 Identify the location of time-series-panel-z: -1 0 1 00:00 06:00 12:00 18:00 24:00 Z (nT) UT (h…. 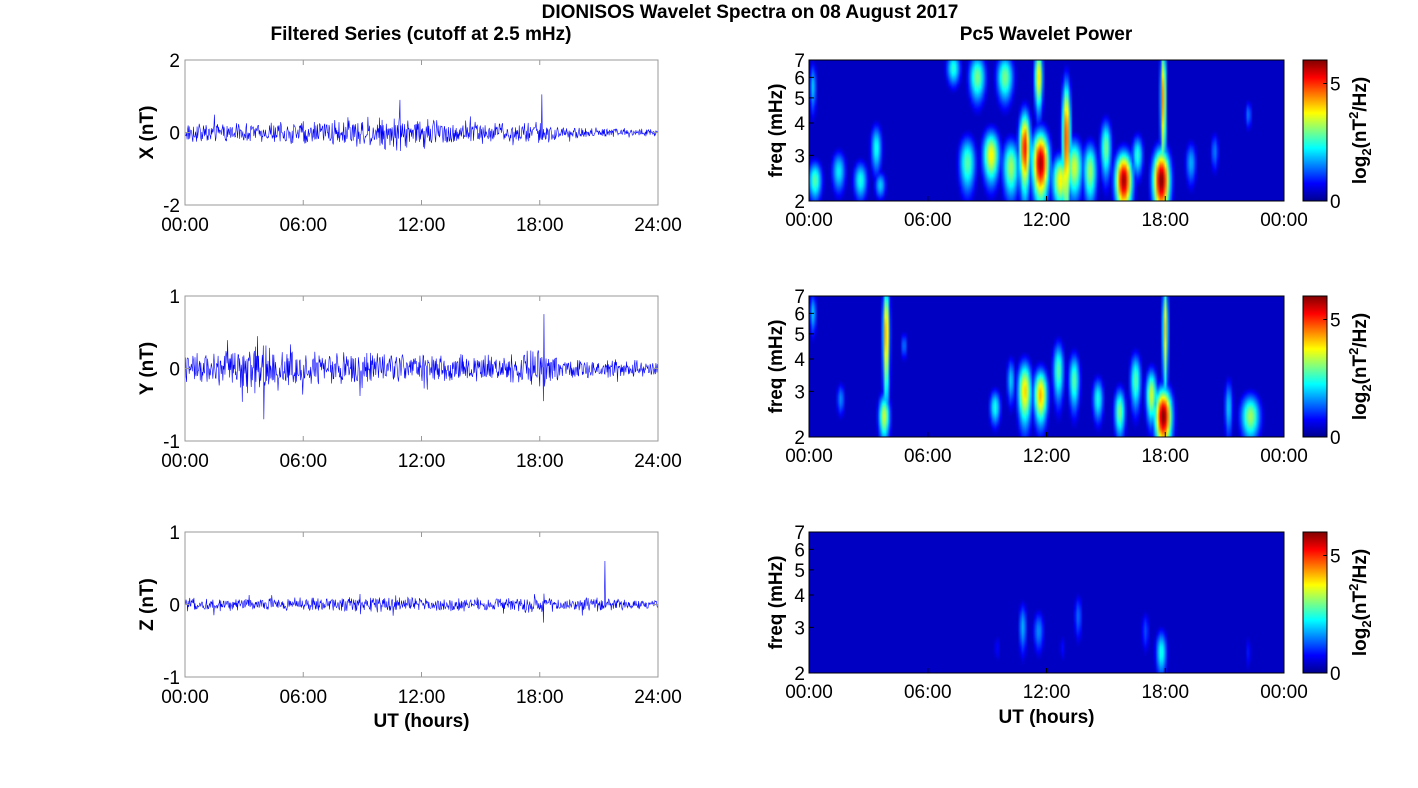
(409, 627).